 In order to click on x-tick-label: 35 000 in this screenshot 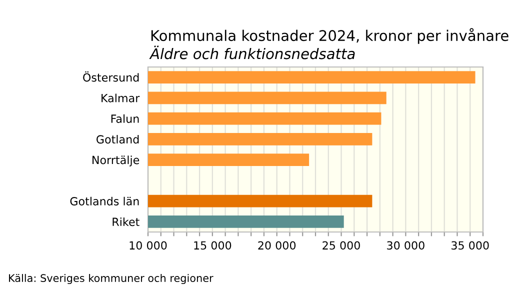, I will do `click(470, 245)`.